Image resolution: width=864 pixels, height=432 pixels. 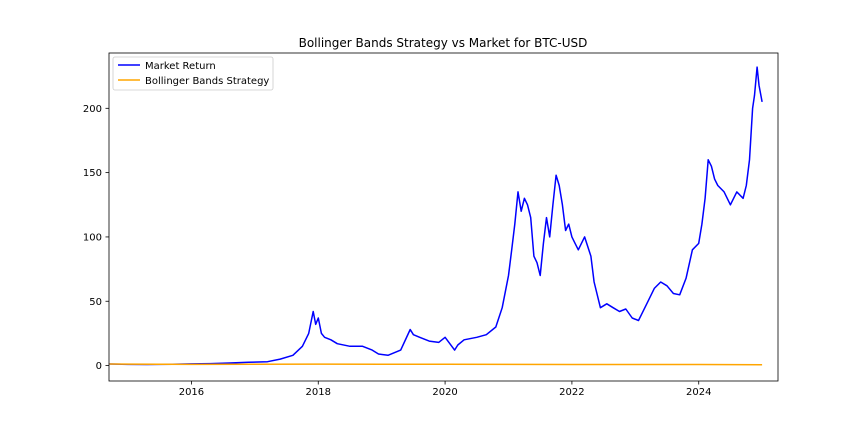 What do you see at coordinates (92, 237) in the screenshot?
I see `y-tick-label: 100` at bounding box center [92, 237].